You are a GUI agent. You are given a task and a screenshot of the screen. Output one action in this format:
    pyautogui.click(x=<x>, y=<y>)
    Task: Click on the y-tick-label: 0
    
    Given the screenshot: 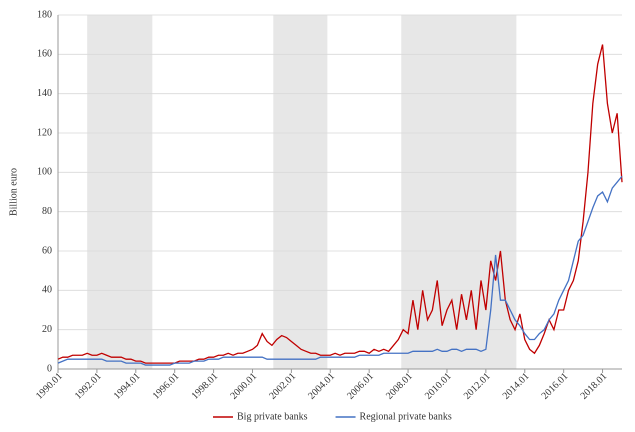 What is the action you would take?
    pyautogui.click(x=49, y=368)
    